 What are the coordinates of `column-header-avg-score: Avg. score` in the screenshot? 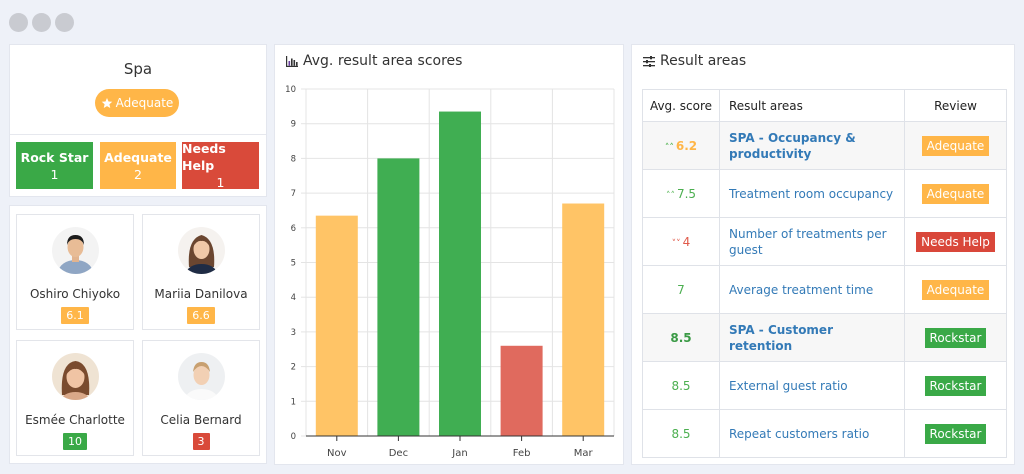 It's located at (681, 105).